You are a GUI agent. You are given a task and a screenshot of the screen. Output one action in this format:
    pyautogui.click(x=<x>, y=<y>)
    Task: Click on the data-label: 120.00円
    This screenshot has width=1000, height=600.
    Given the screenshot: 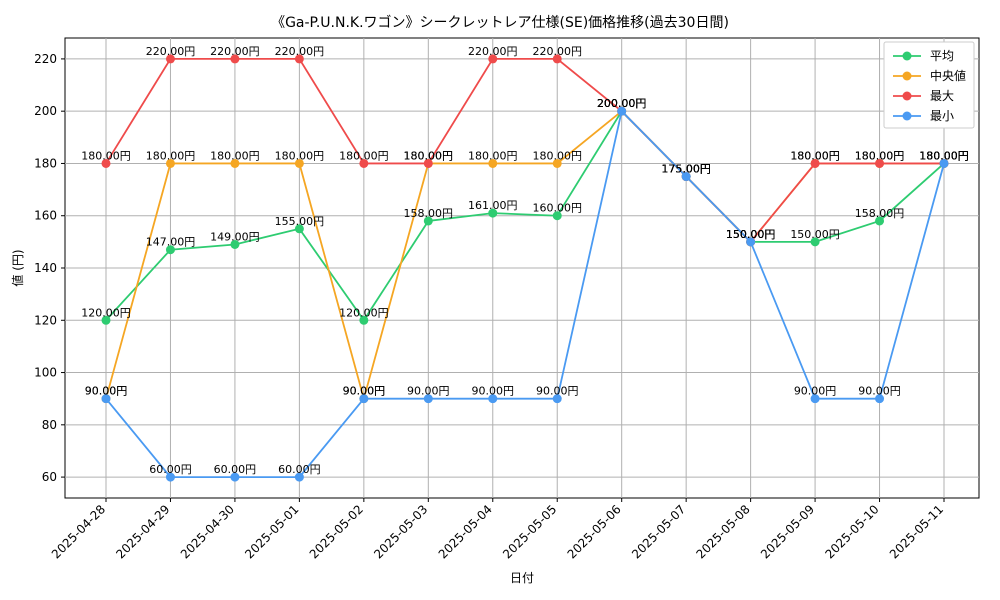 What is the action you would take?
    pyautogui.click(x=364, y=312)
    